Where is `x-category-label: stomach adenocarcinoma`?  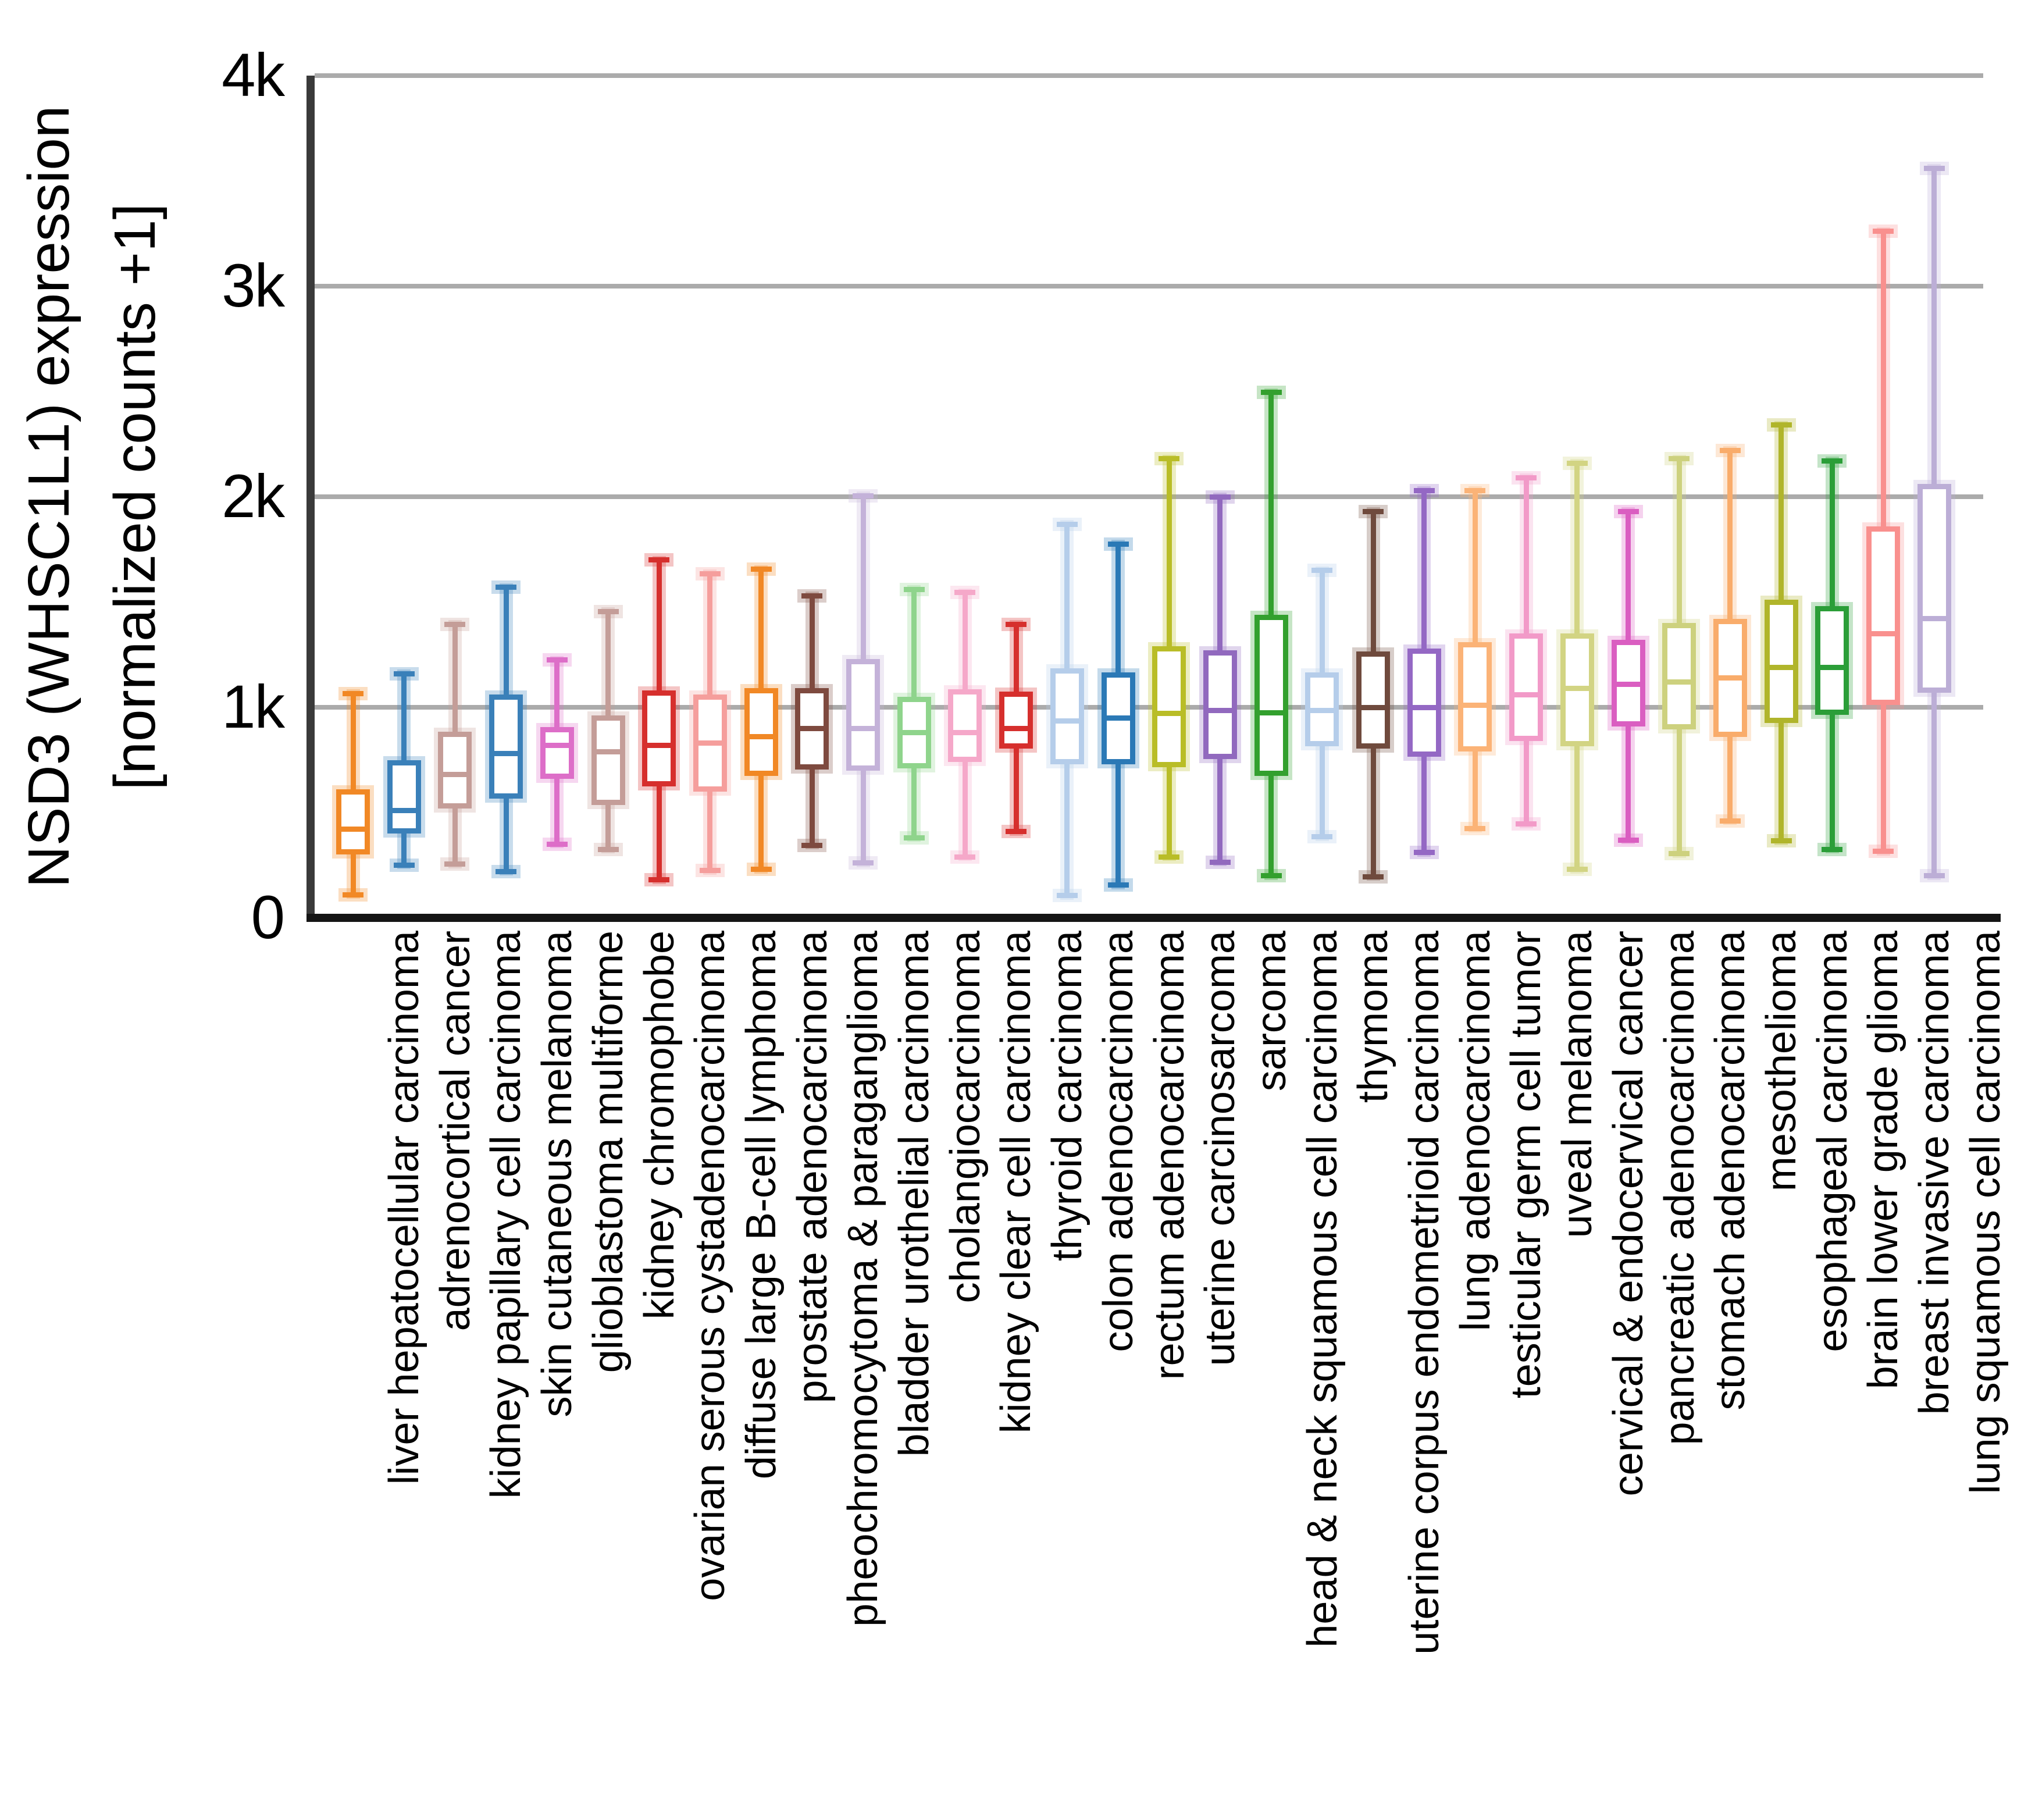 x-category-label: stomach adenocarcinoma is located at coordinates (1730, 1171).